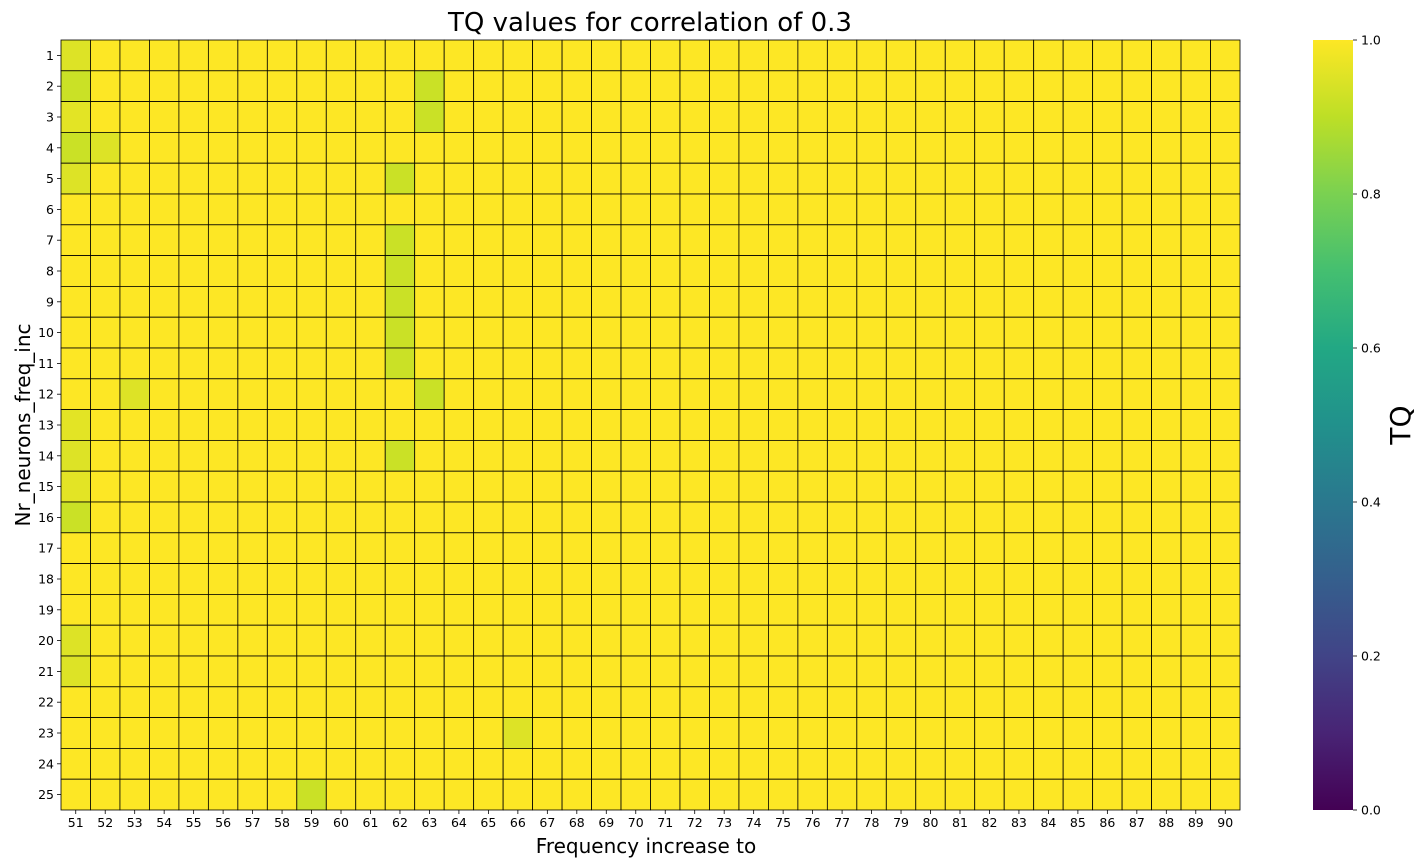  What do you see at coordinates (724, 822) in the screenshot?
I see `x-tick-label: 73` at bounding box center [724, 822].